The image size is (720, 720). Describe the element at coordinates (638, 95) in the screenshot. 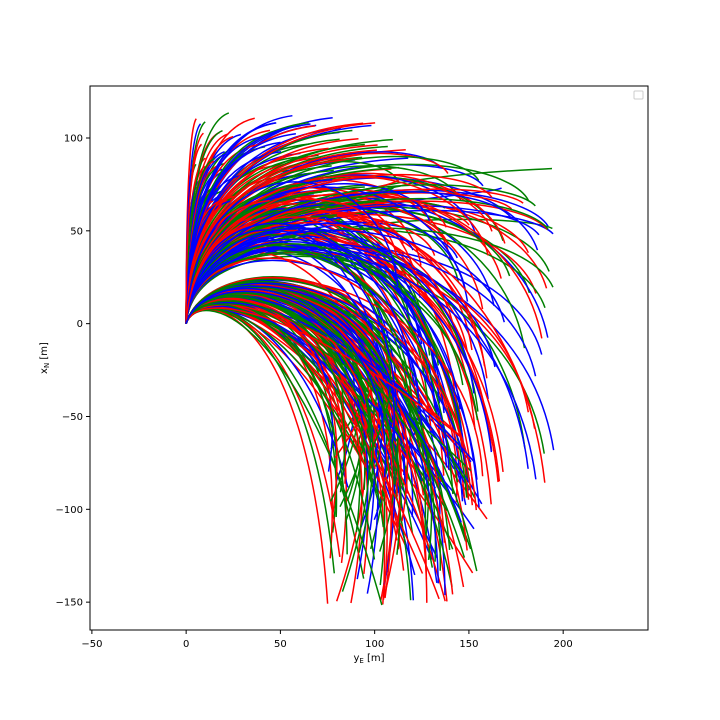

I see `legend-box` at that location.